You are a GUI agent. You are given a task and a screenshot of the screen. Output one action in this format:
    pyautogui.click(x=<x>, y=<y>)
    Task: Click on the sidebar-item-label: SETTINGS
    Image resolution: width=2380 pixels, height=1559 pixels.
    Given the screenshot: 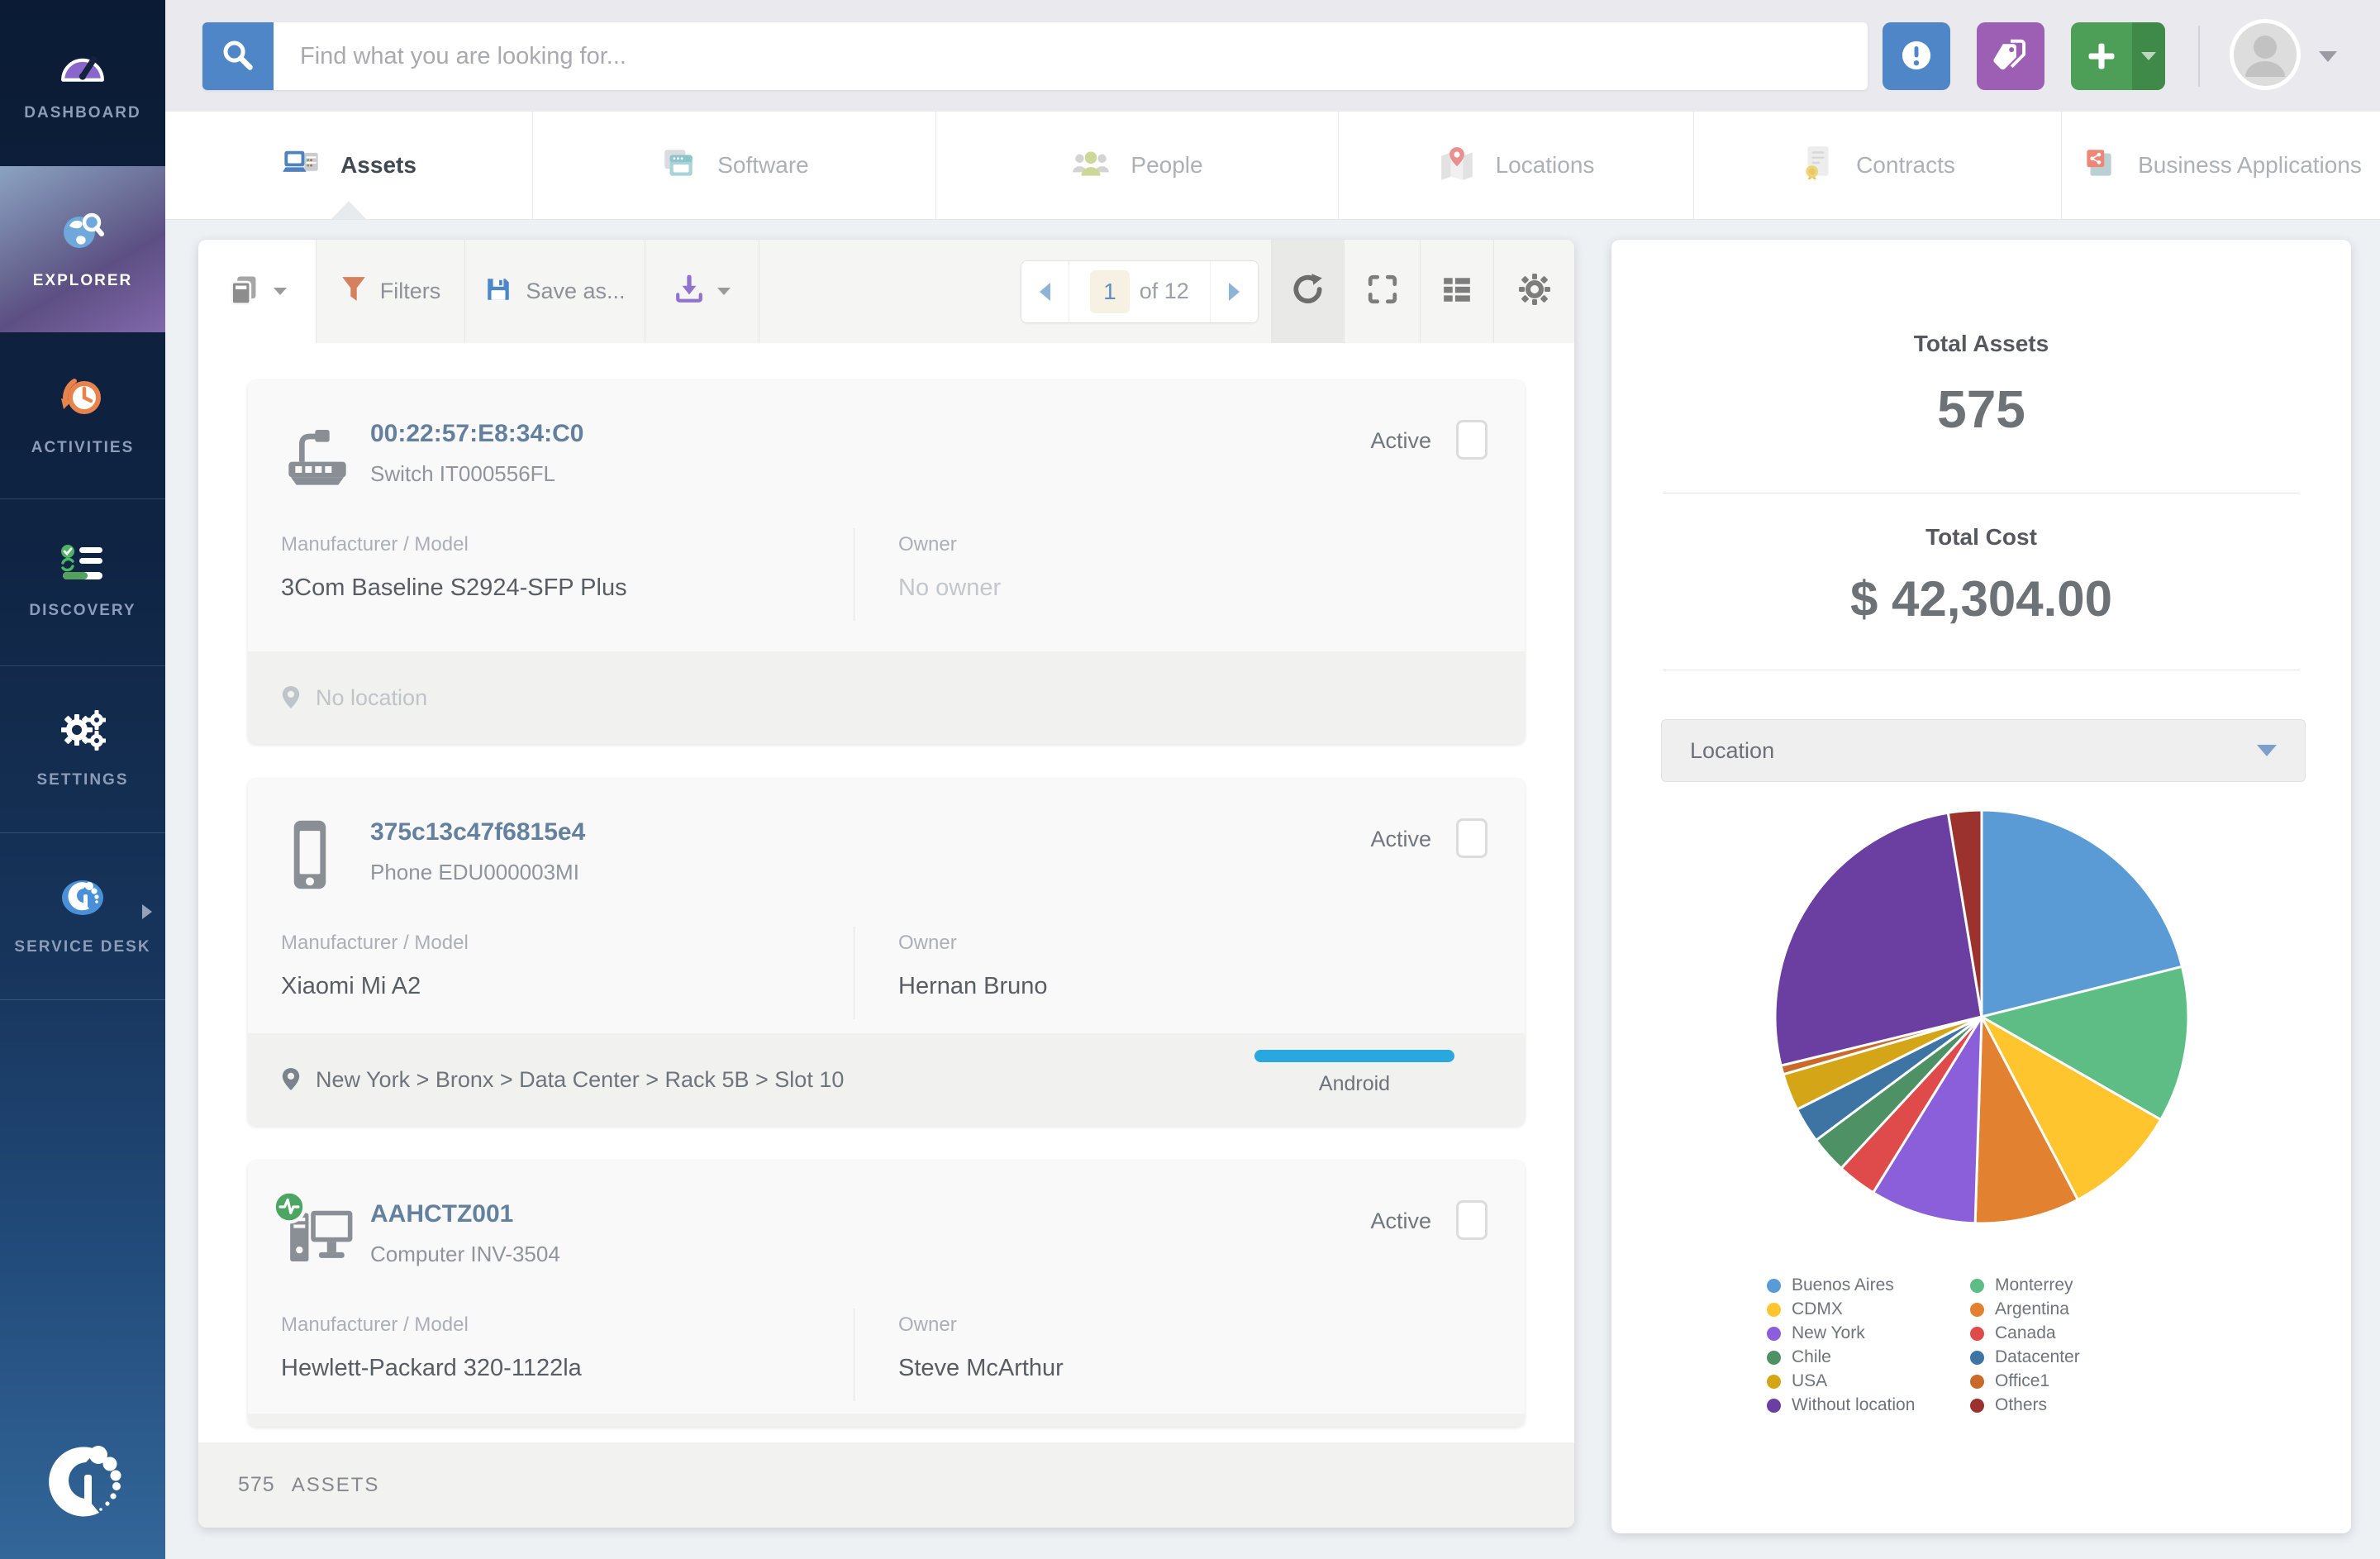 What is the action you would take?
    pyautogui.click(x=82, y=780)
    